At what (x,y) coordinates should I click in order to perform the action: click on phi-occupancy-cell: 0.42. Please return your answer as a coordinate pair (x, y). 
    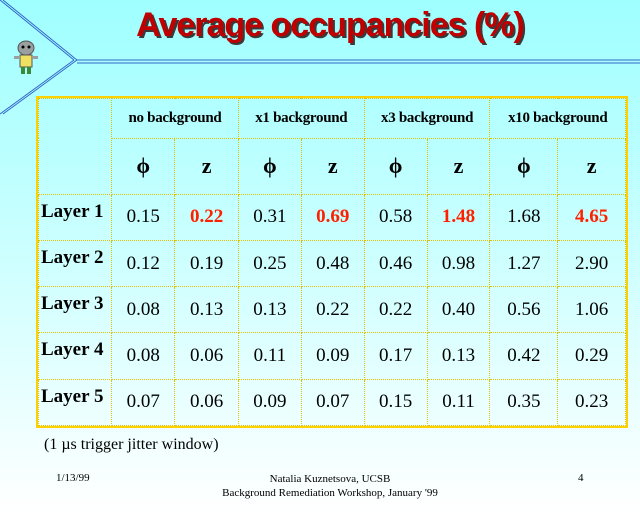
    Looking at the image, I should click on (524, 356).